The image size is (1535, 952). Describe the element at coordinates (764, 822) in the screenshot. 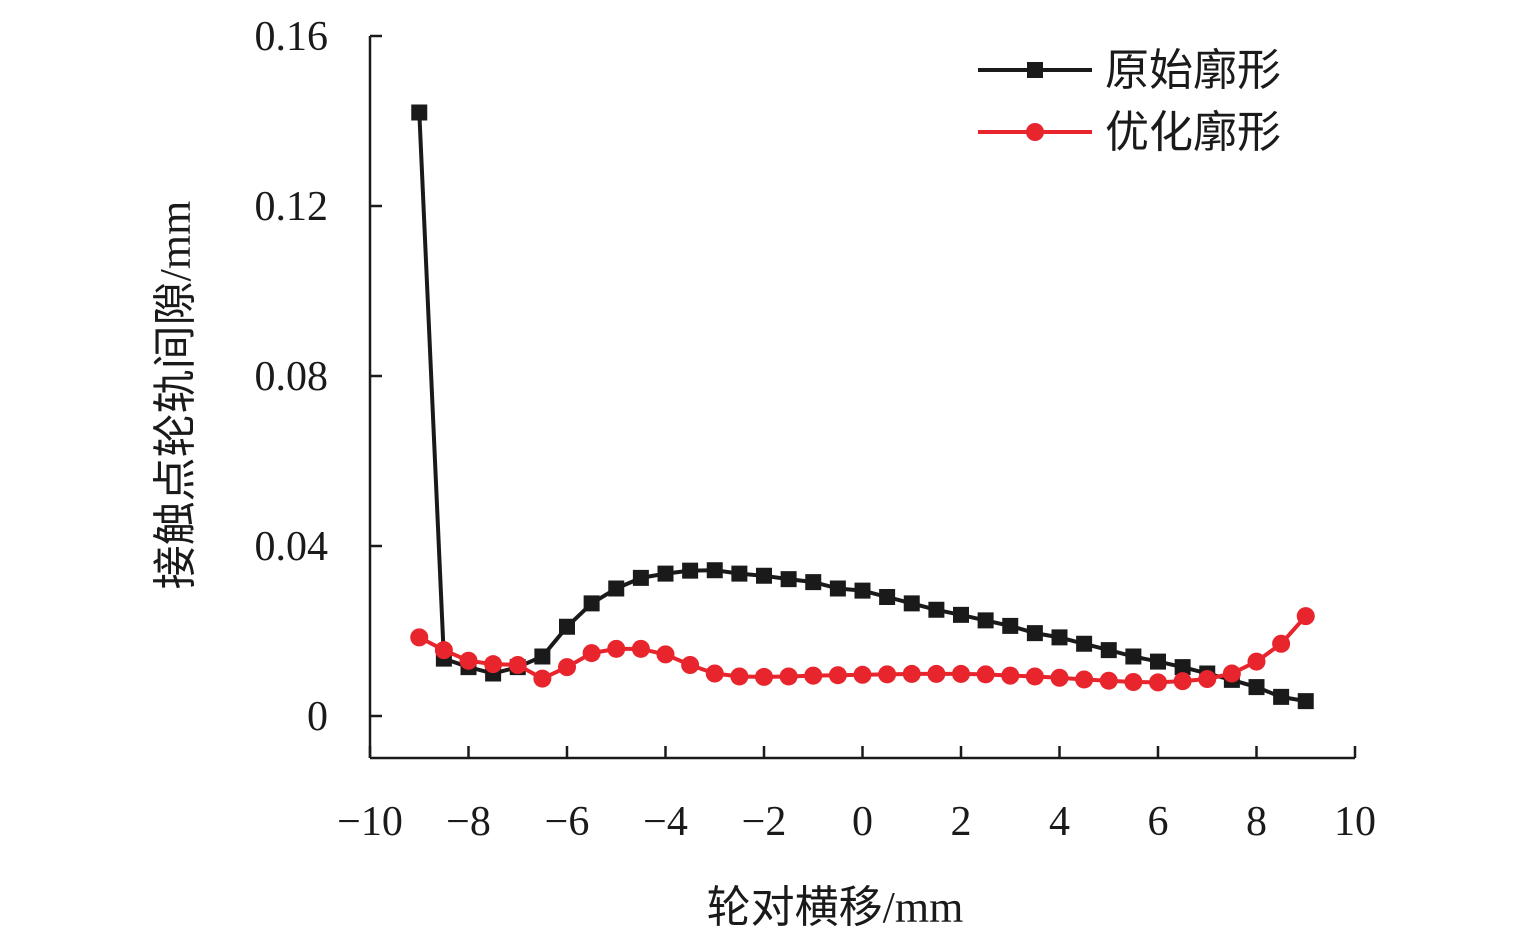

I see `x-tick-label: −2` at that location.